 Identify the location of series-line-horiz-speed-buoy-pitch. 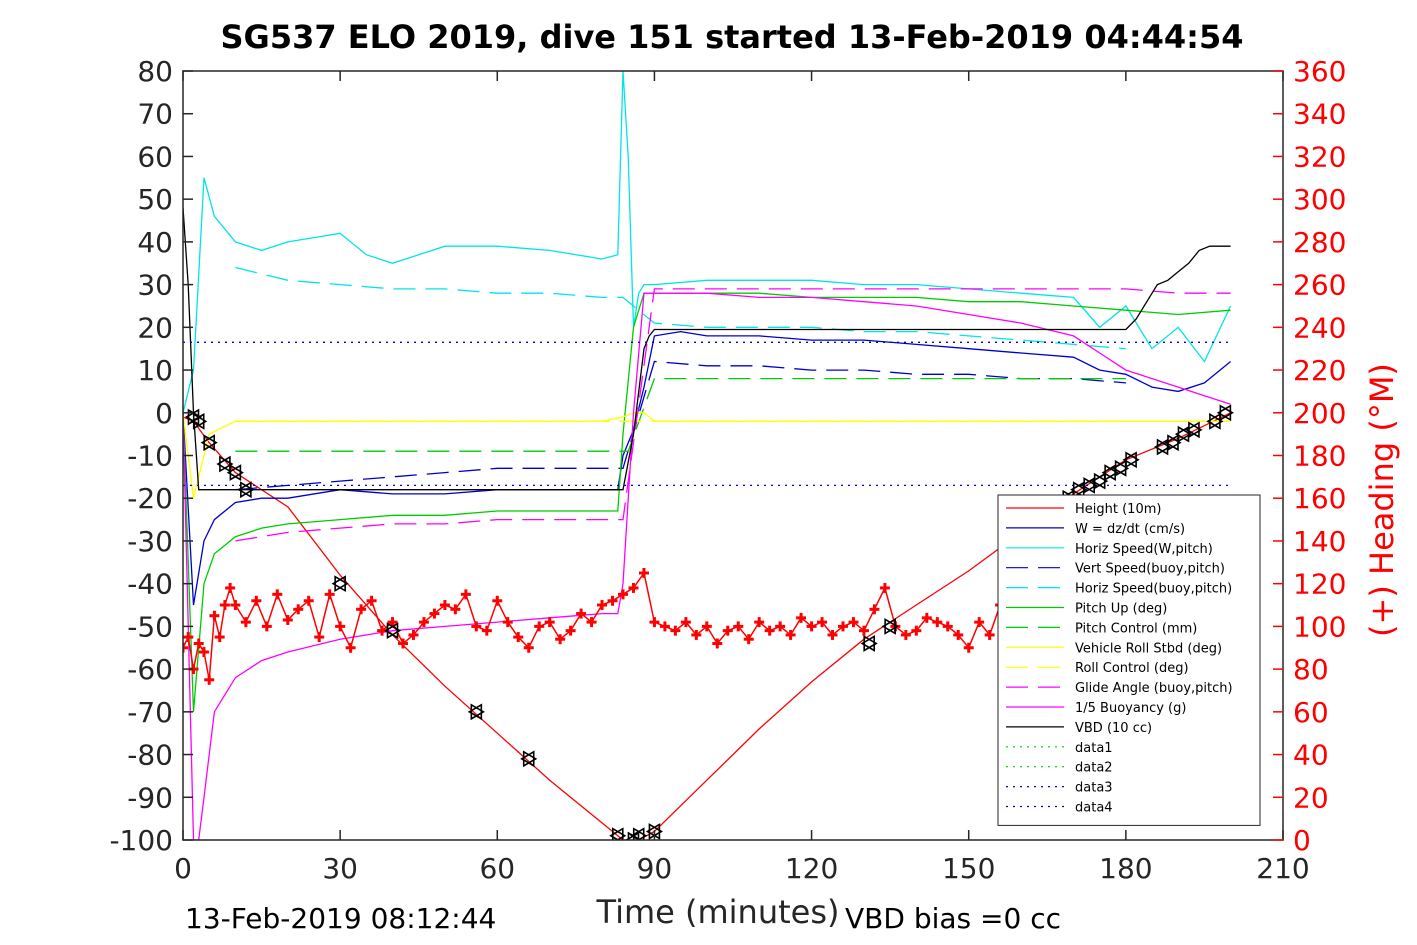
(680, 308).